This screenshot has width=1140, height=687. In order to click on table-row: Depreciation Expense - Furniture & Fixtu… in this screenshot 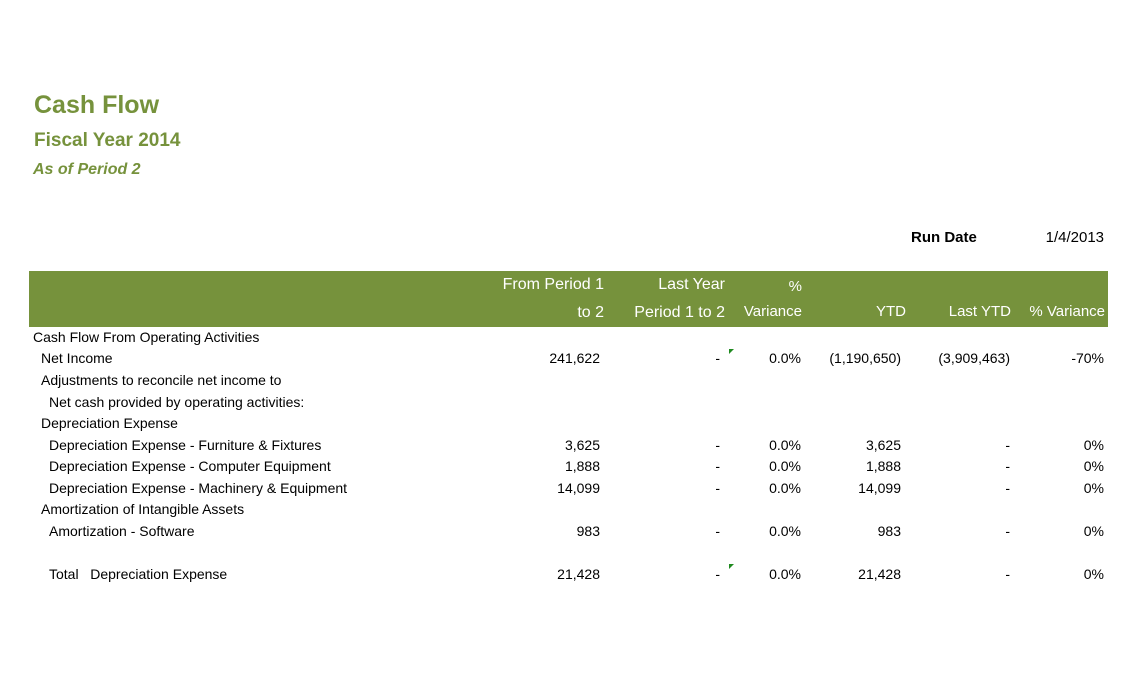, I will do `click(570, 445)`.